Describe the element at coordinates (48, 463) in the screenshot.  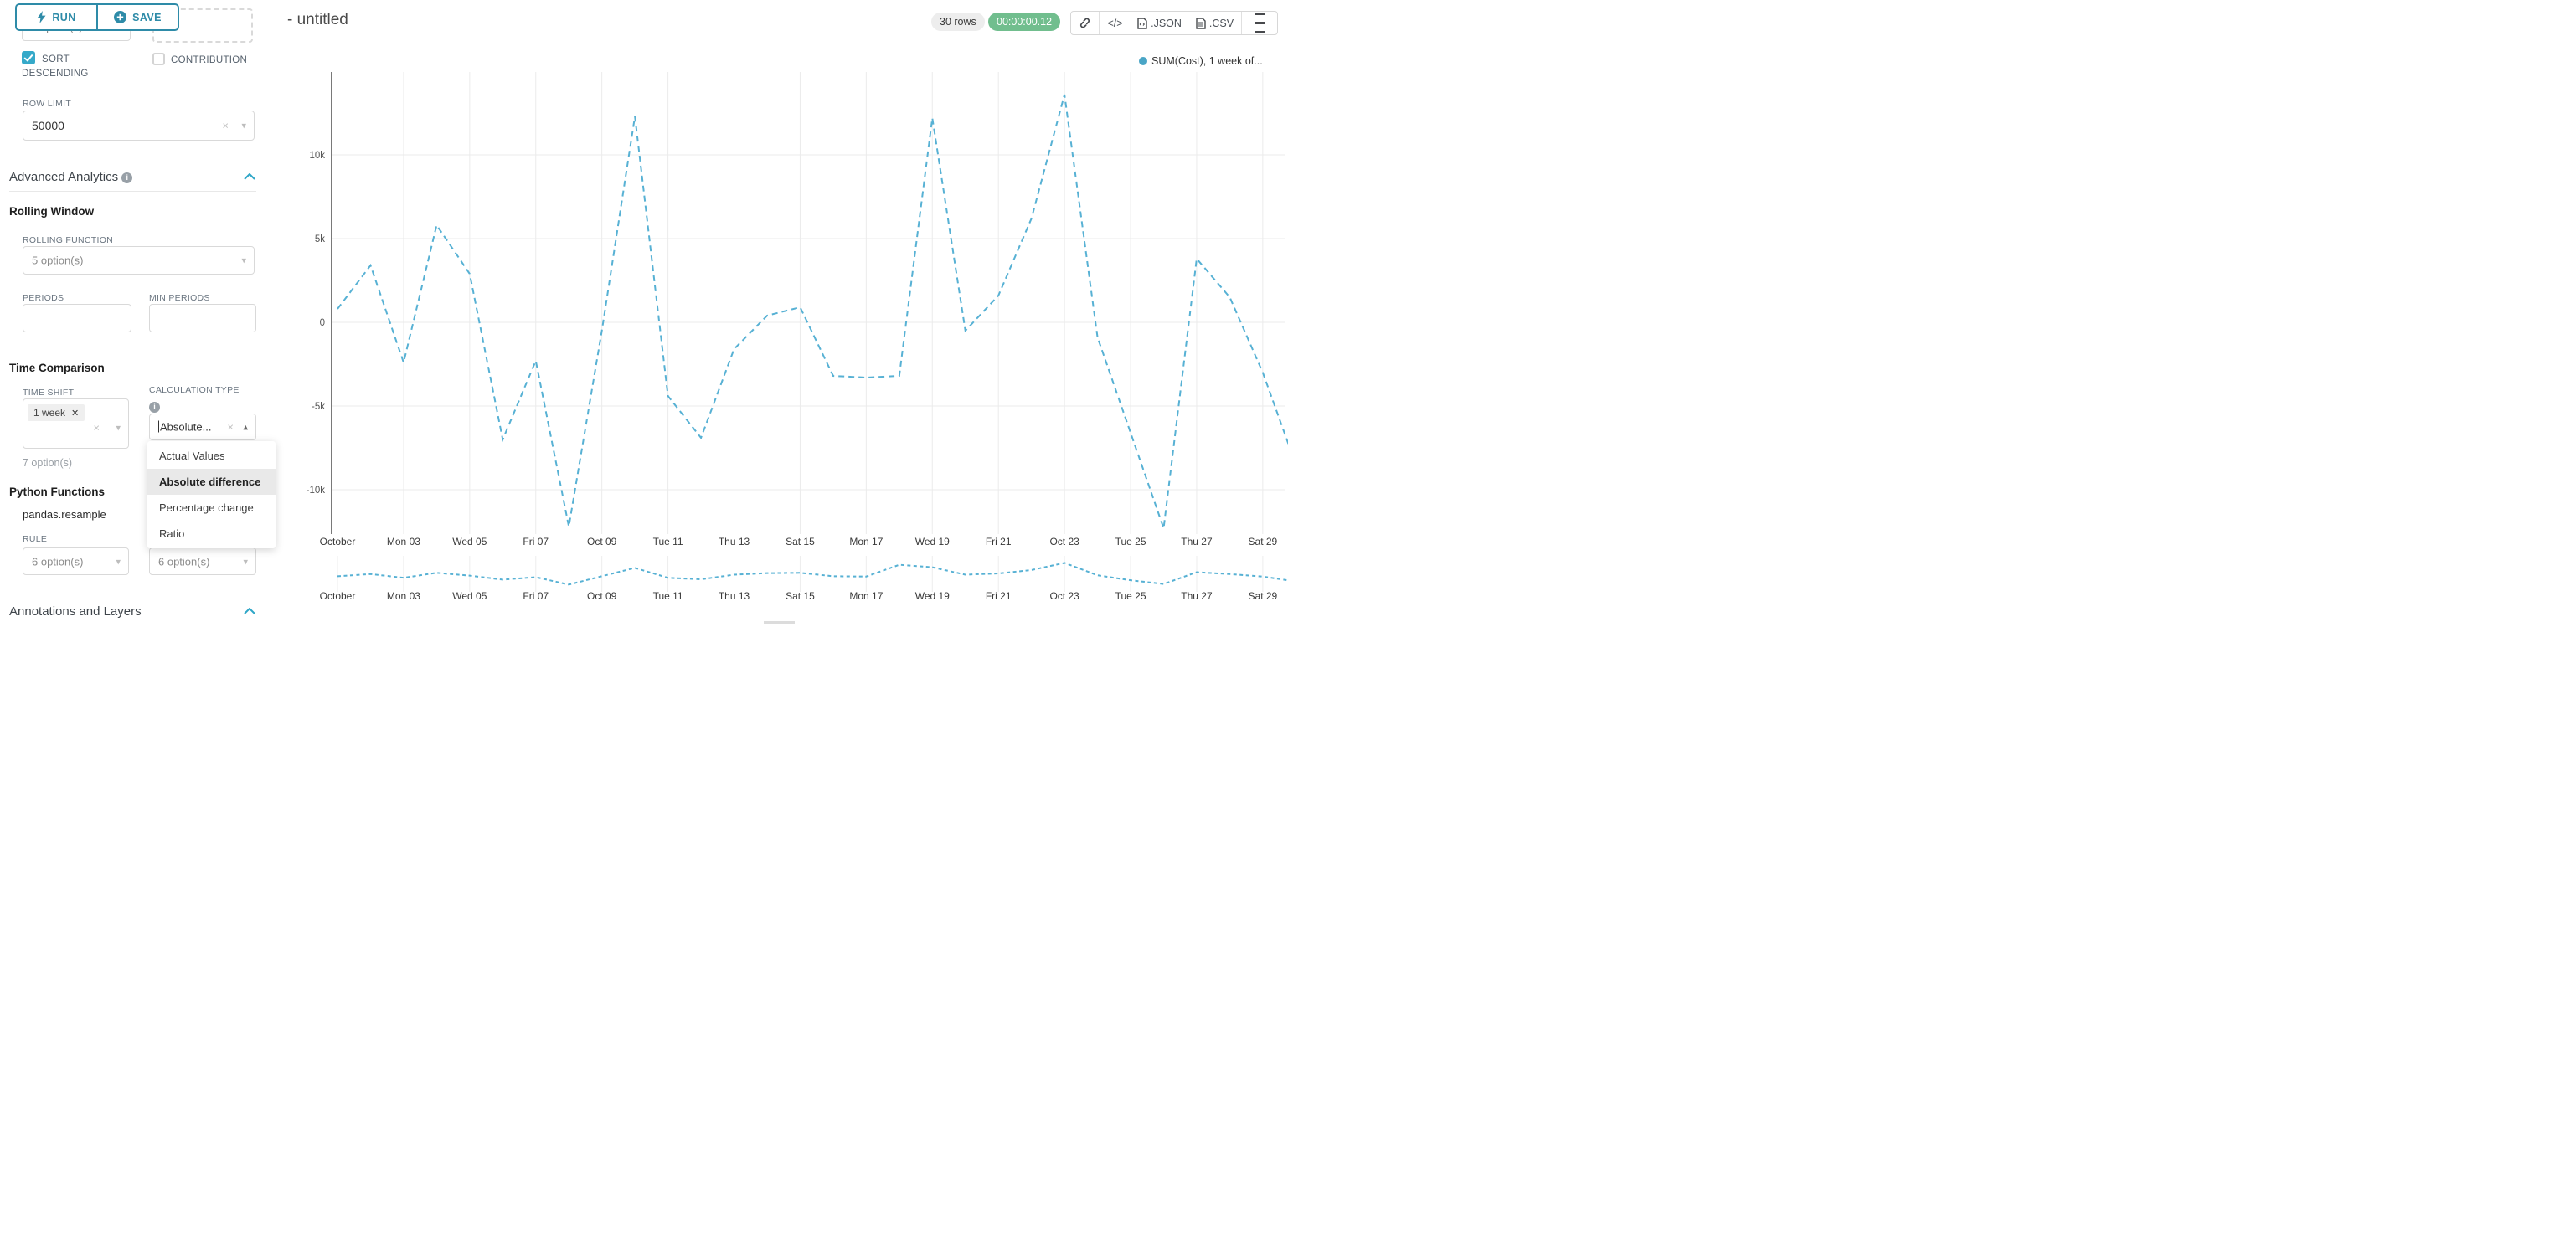
I see `time-shift-hint: 7 option(s)` at that location.